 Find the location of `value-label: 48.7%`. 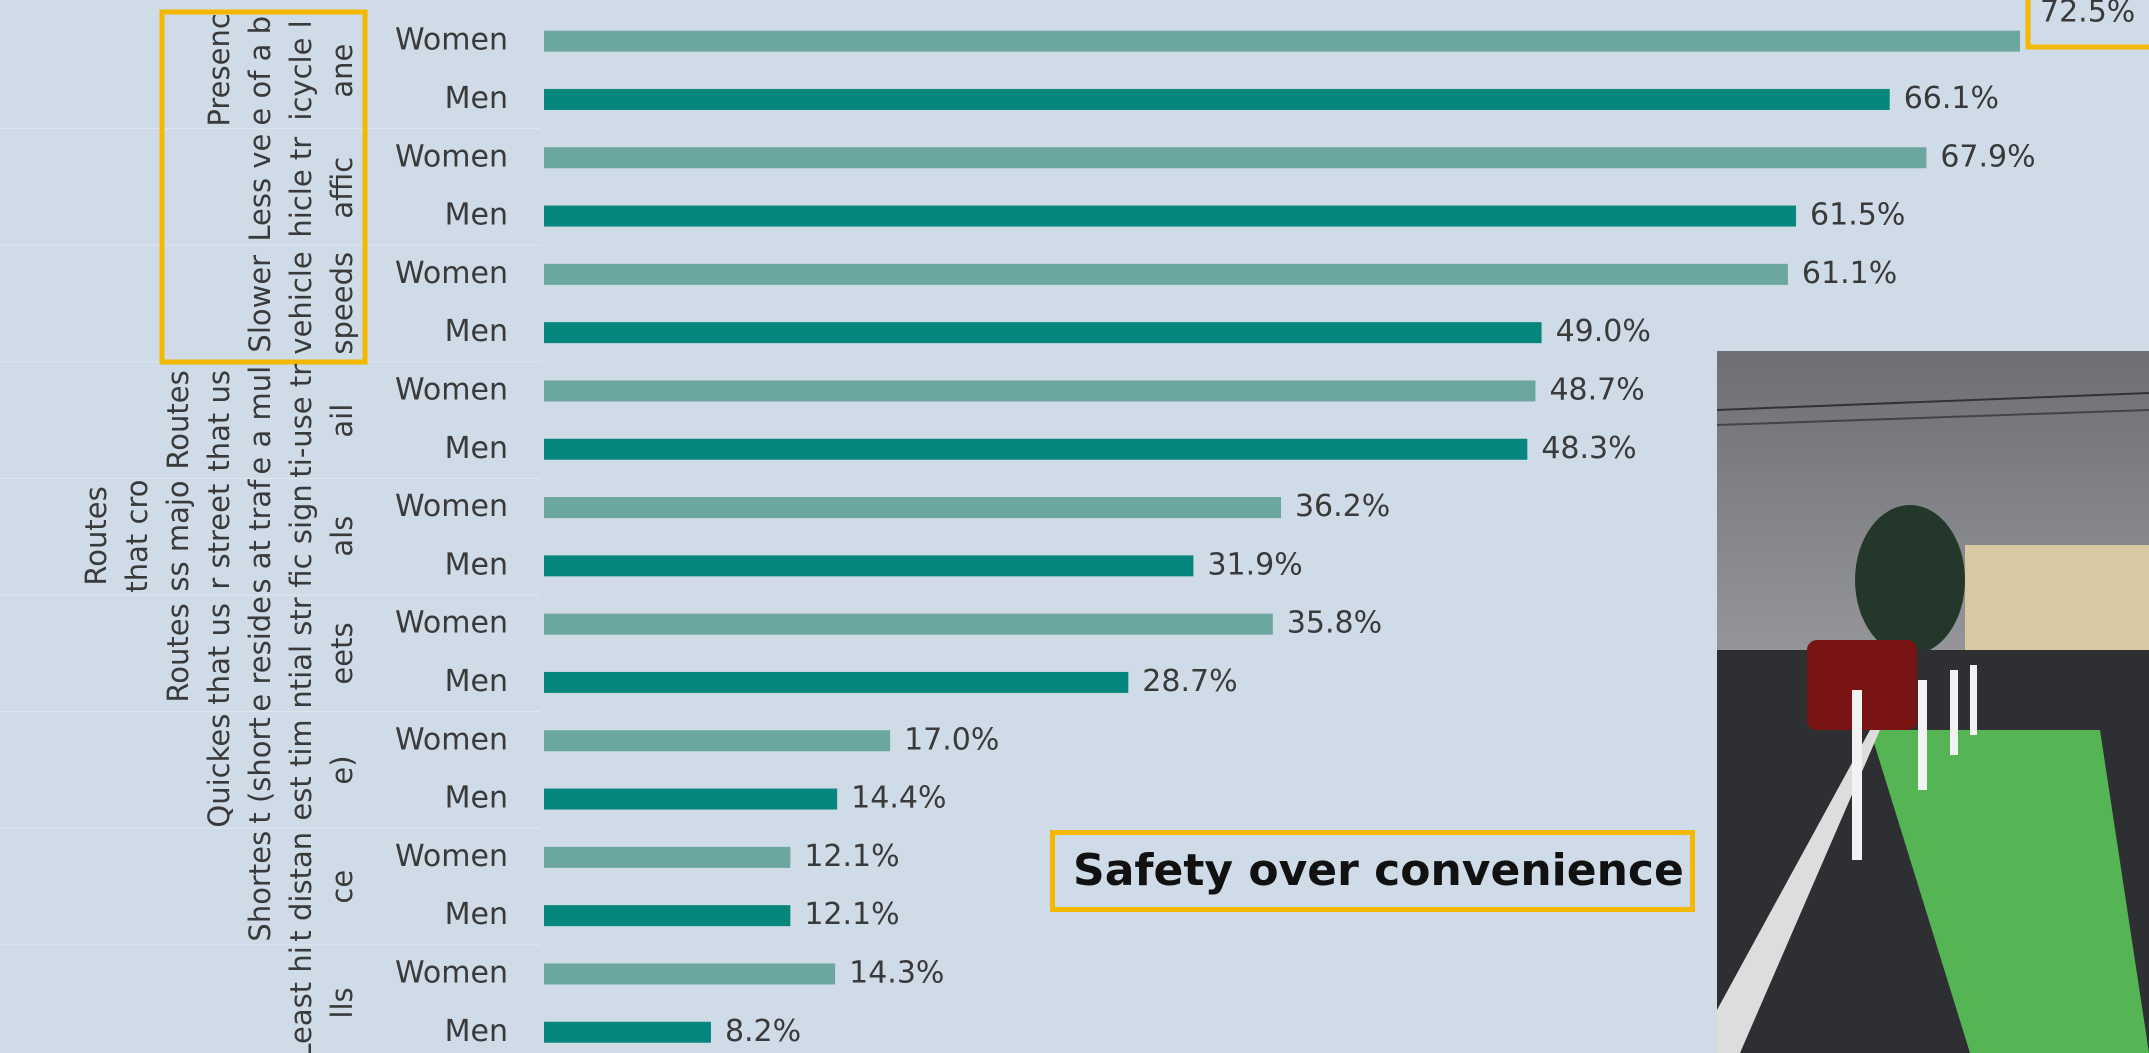

value-label: 48.7% is located at coordinates (1596, 389).